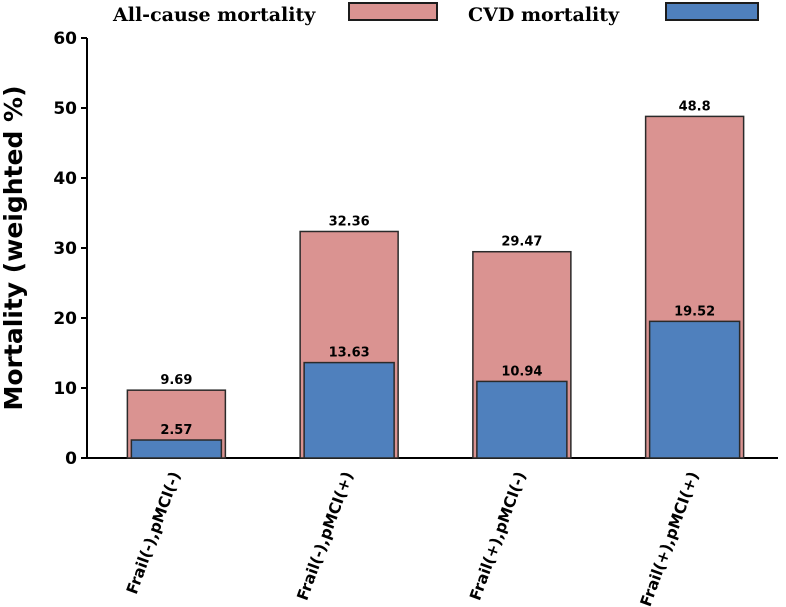 Image resolution: width=786 pixels, height=607 pixels. Describe the element at coordinates (695, 106) in the screenshot. I see `data-label-all-cause: 48.8` at that location.